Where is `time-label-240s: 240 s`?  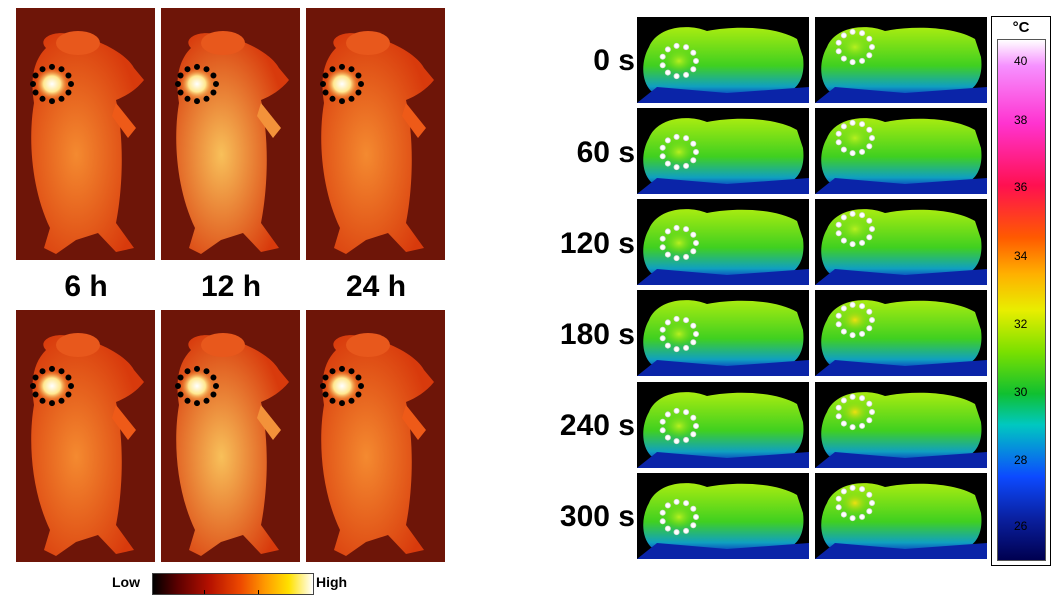 time-label-240s: 240 s is located at coordinates (597, 425).